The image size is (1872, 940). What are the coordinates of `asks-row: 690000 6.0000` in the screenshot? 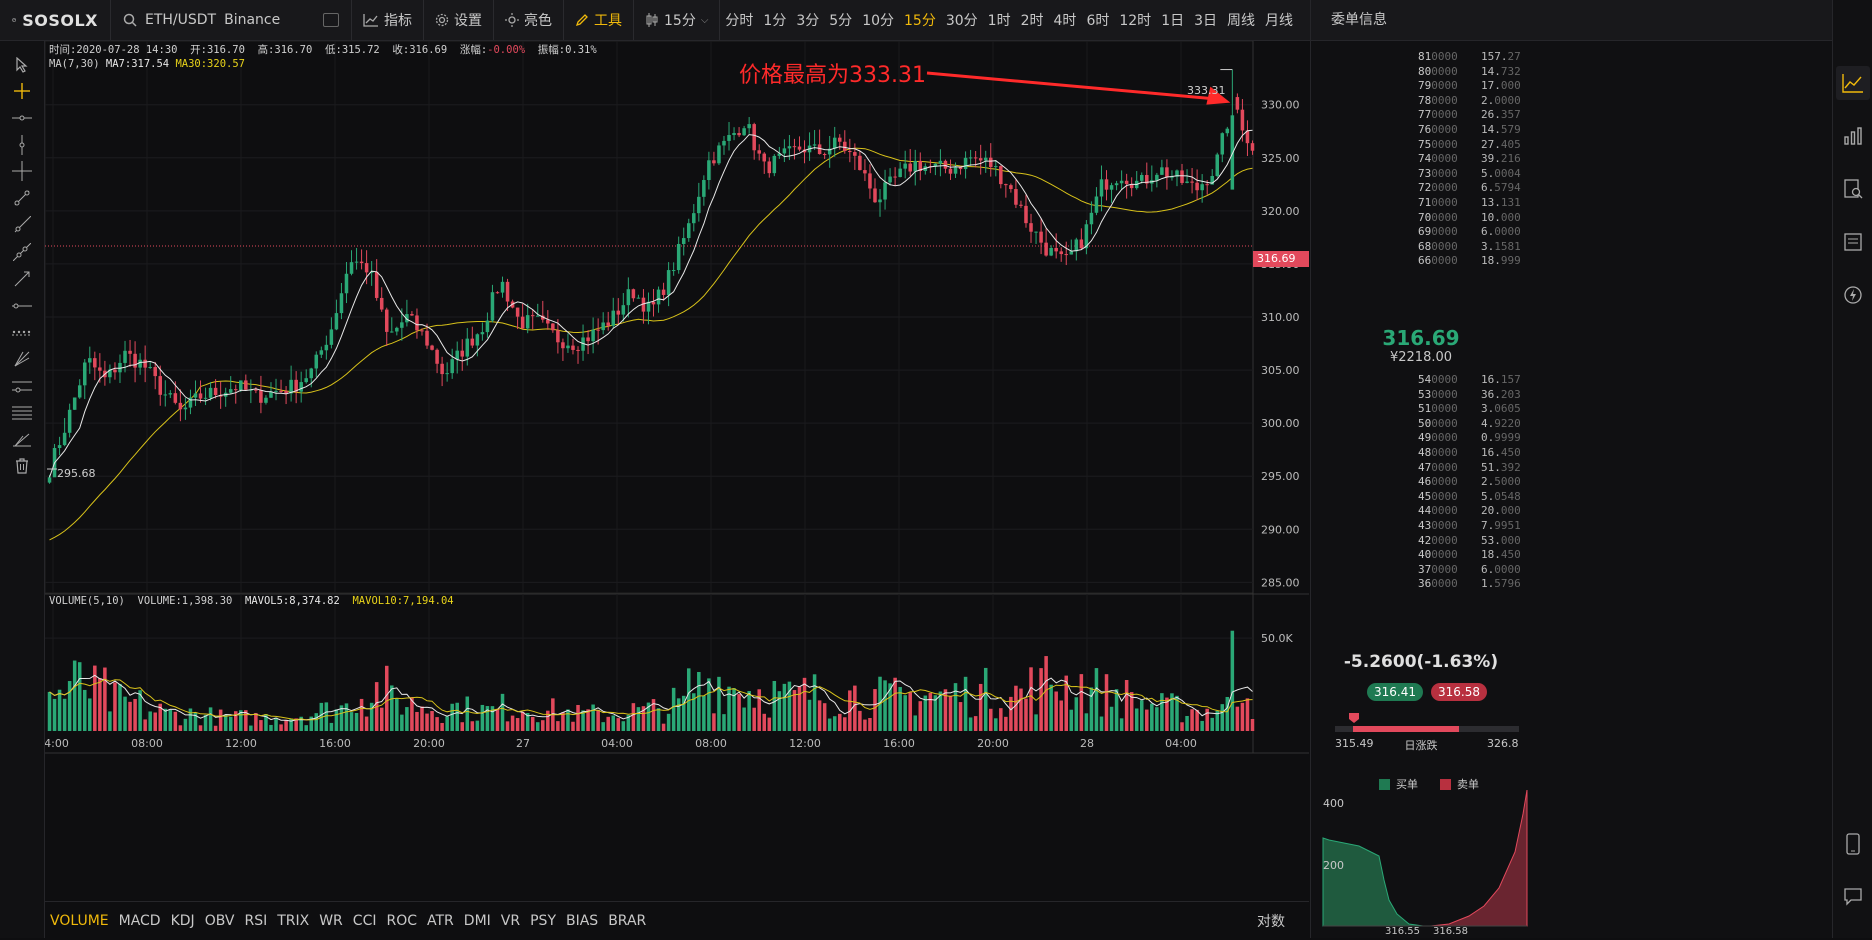 It's located at (1469, 232).